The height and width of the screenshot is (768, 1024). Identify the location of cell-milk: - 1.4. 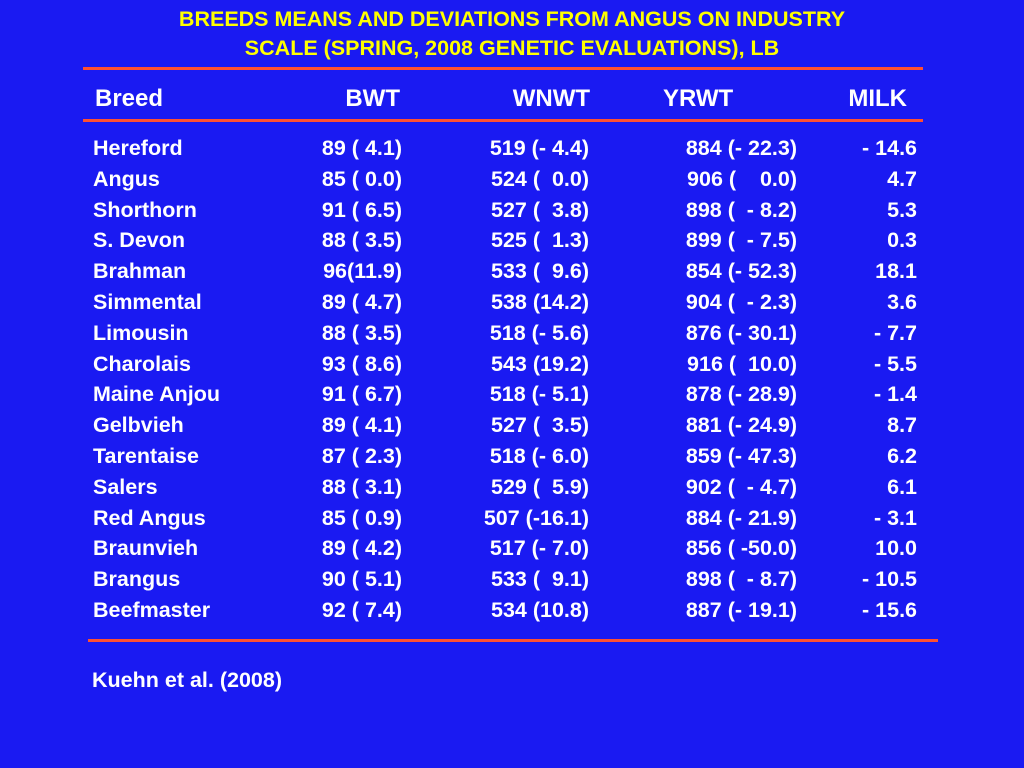
(895, 394).